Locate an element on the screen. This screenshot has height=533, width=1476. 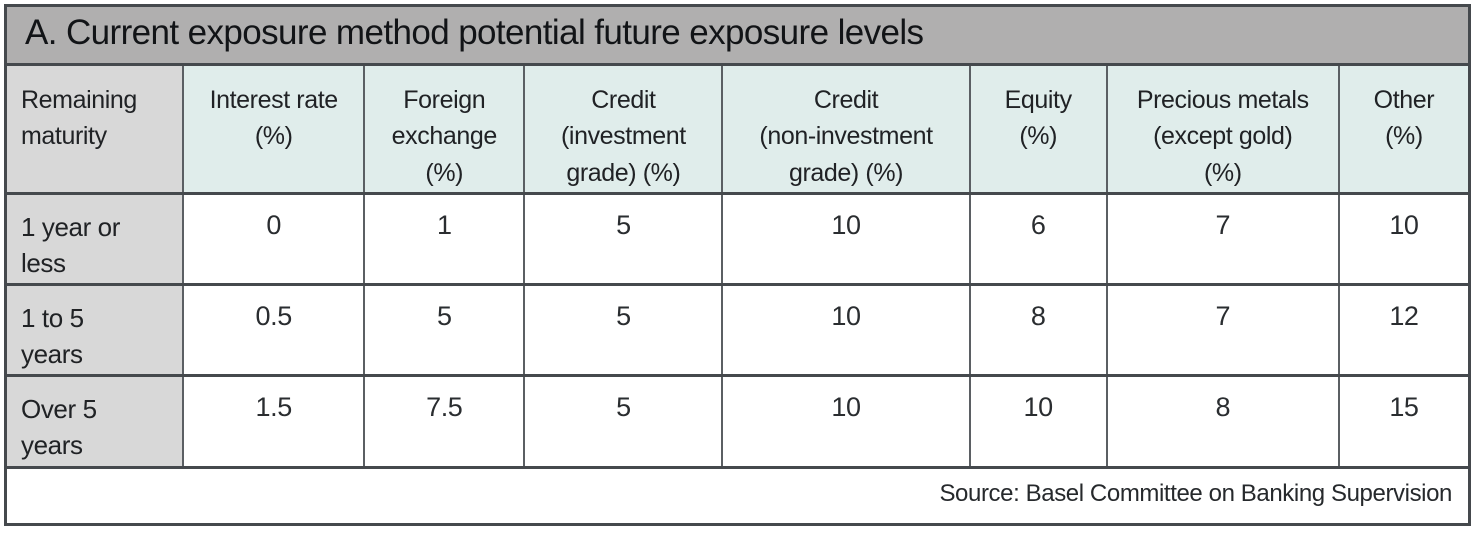
column-header-precious-metals: Precious metals (except gold) (%) is located at coordinates (1222, 129).